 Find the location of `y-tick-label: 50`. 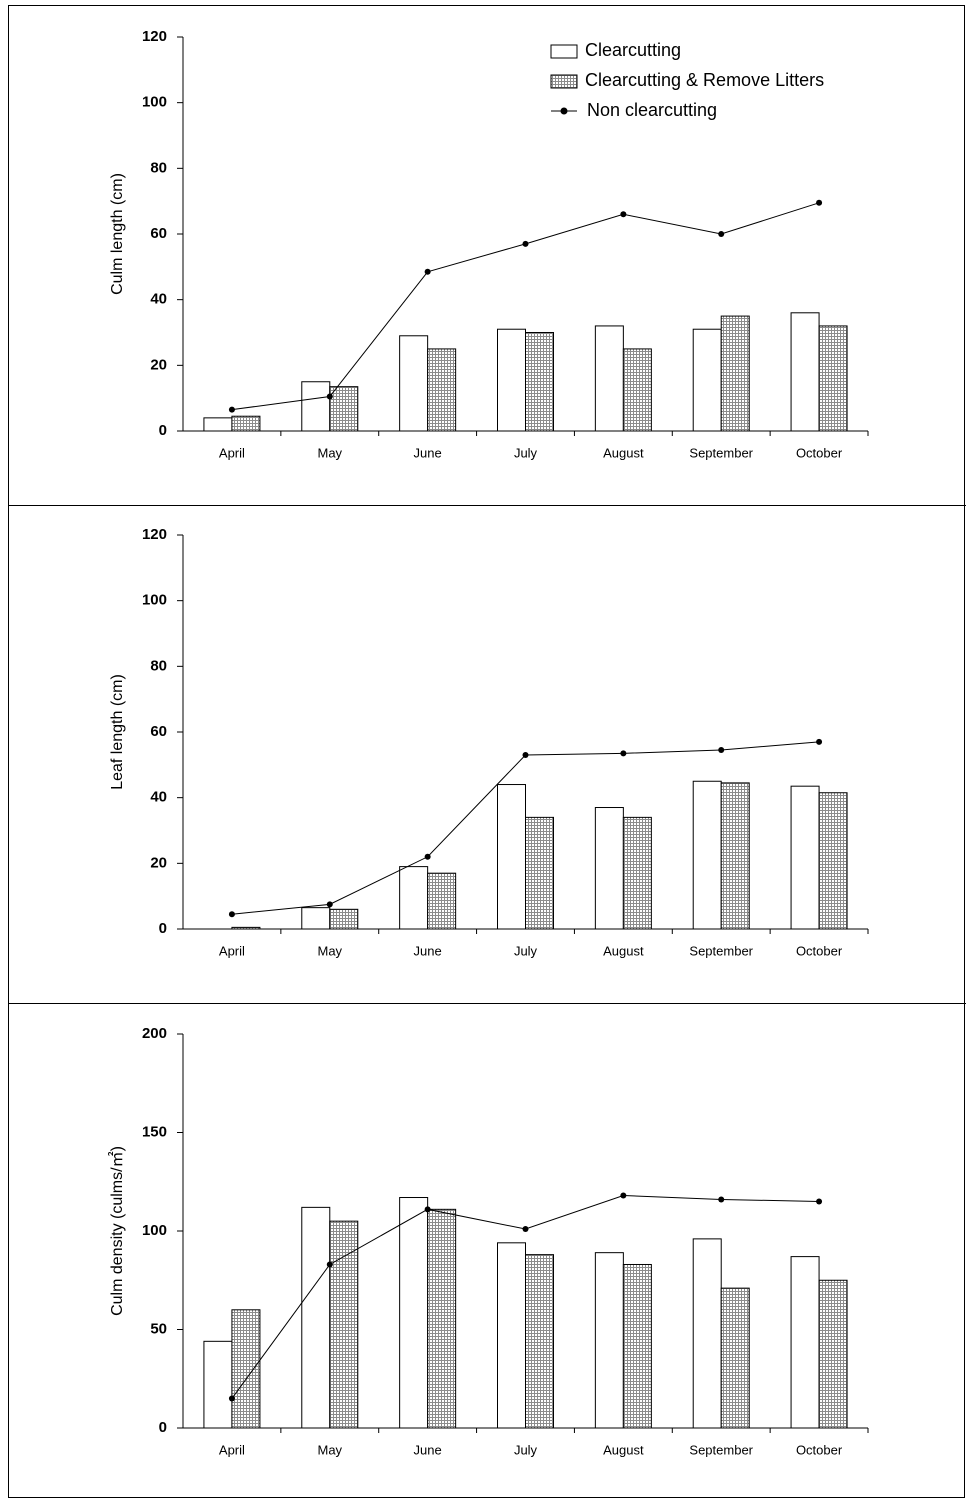

y-tick-label: 50 is located at coordinates (158, 1328).